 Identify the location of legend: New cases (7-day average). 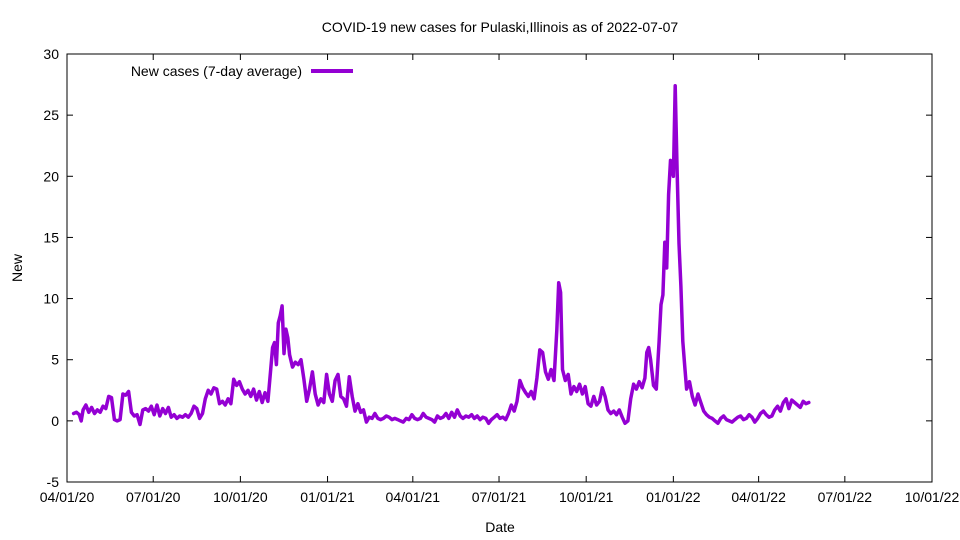
(242, 71).